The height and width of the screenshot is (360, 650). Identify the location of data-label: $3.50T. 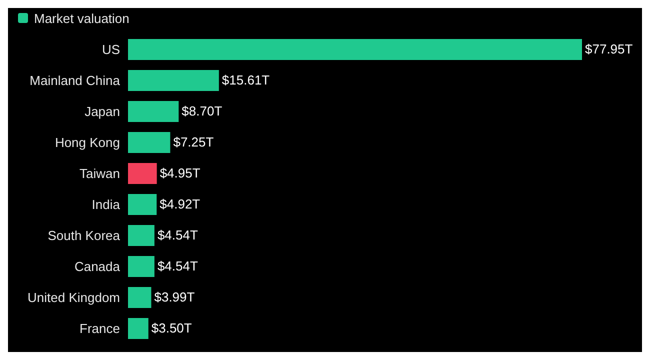
(171, 328).